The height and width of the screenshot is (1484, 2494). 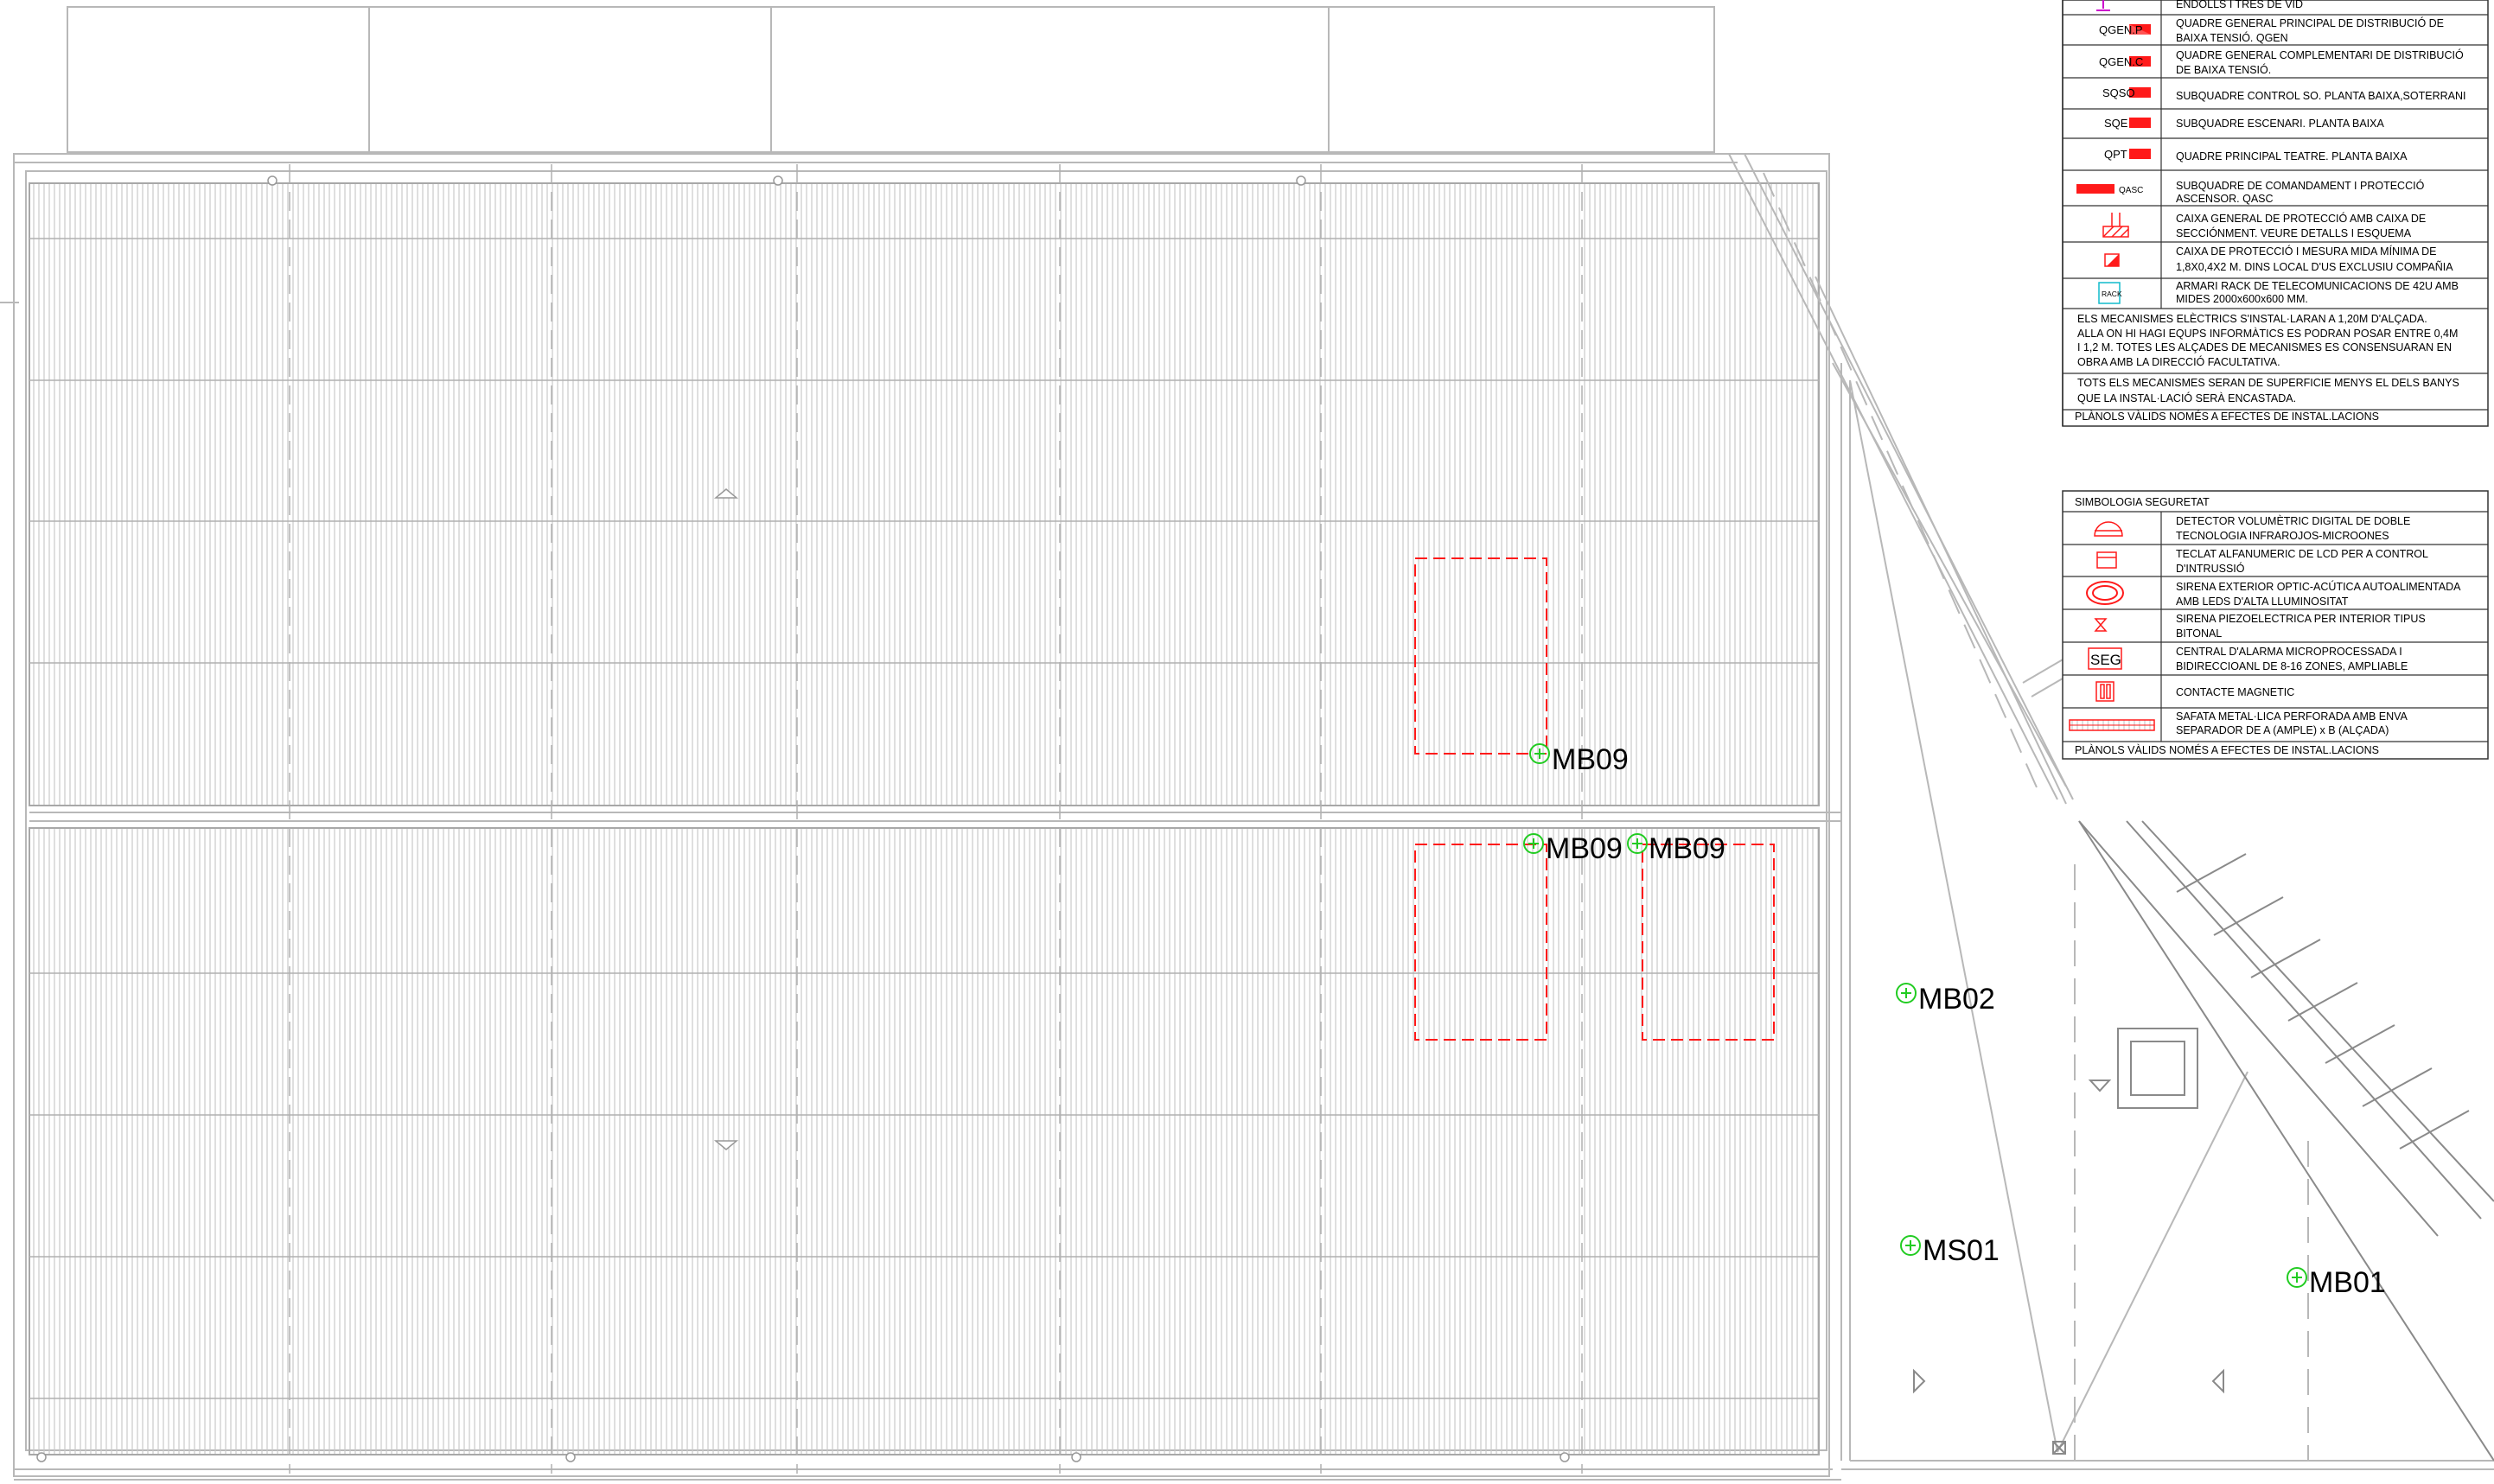 I want to click on plan-marker-ms01: MS01, so click(x=1950, y=1250).